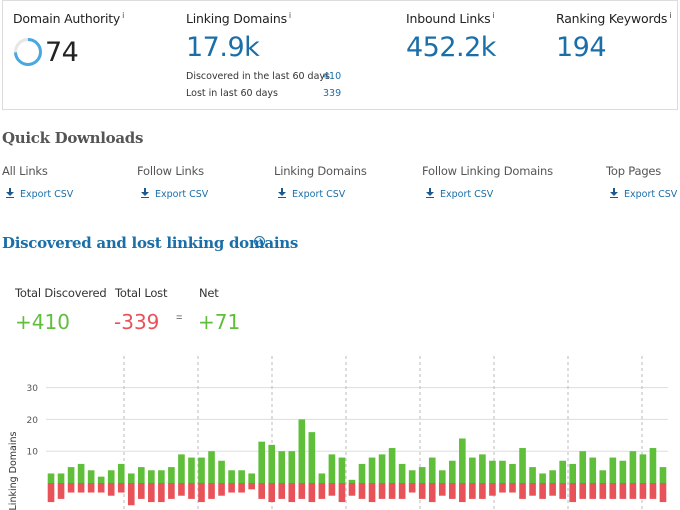 The image size is (680, 510). Describe the element at coordinates (612, 19) in the screenshot. I see `metric-title: Ranking Keywords` at that location.